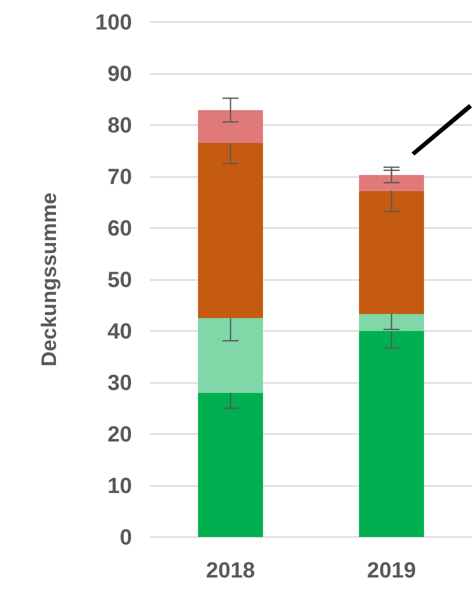 Image resolution: width=472 pixels, height=596 pixels. I want to click on y-tick-label: 60, so click(120, 228).